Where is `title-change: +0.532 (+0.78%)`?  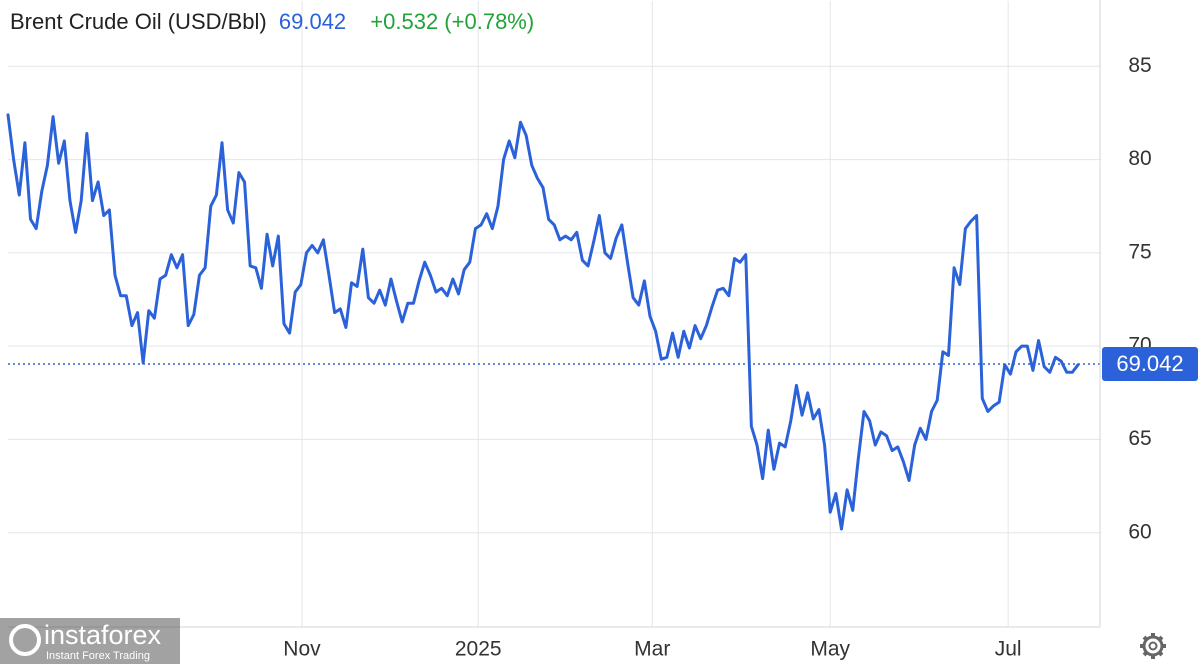
title-change: +0.532 (+0.78%) is located at coordinates (452, 21).